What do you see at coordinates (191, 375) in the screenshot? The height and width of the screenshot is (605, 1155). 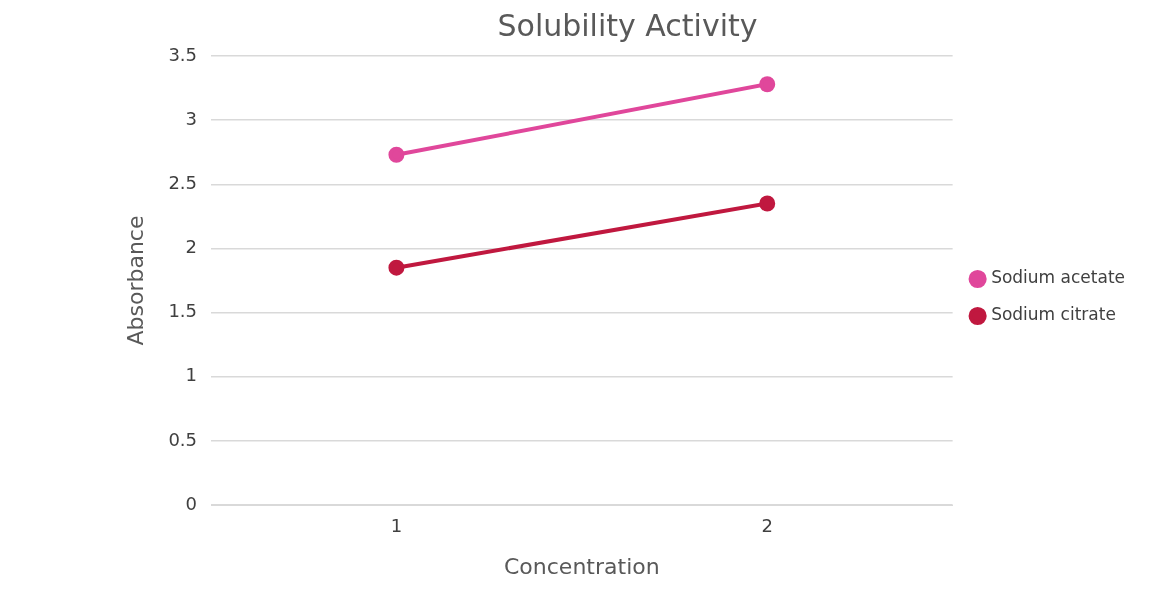 I see `y-tick-label: 1` at bounding box center [191, 375].